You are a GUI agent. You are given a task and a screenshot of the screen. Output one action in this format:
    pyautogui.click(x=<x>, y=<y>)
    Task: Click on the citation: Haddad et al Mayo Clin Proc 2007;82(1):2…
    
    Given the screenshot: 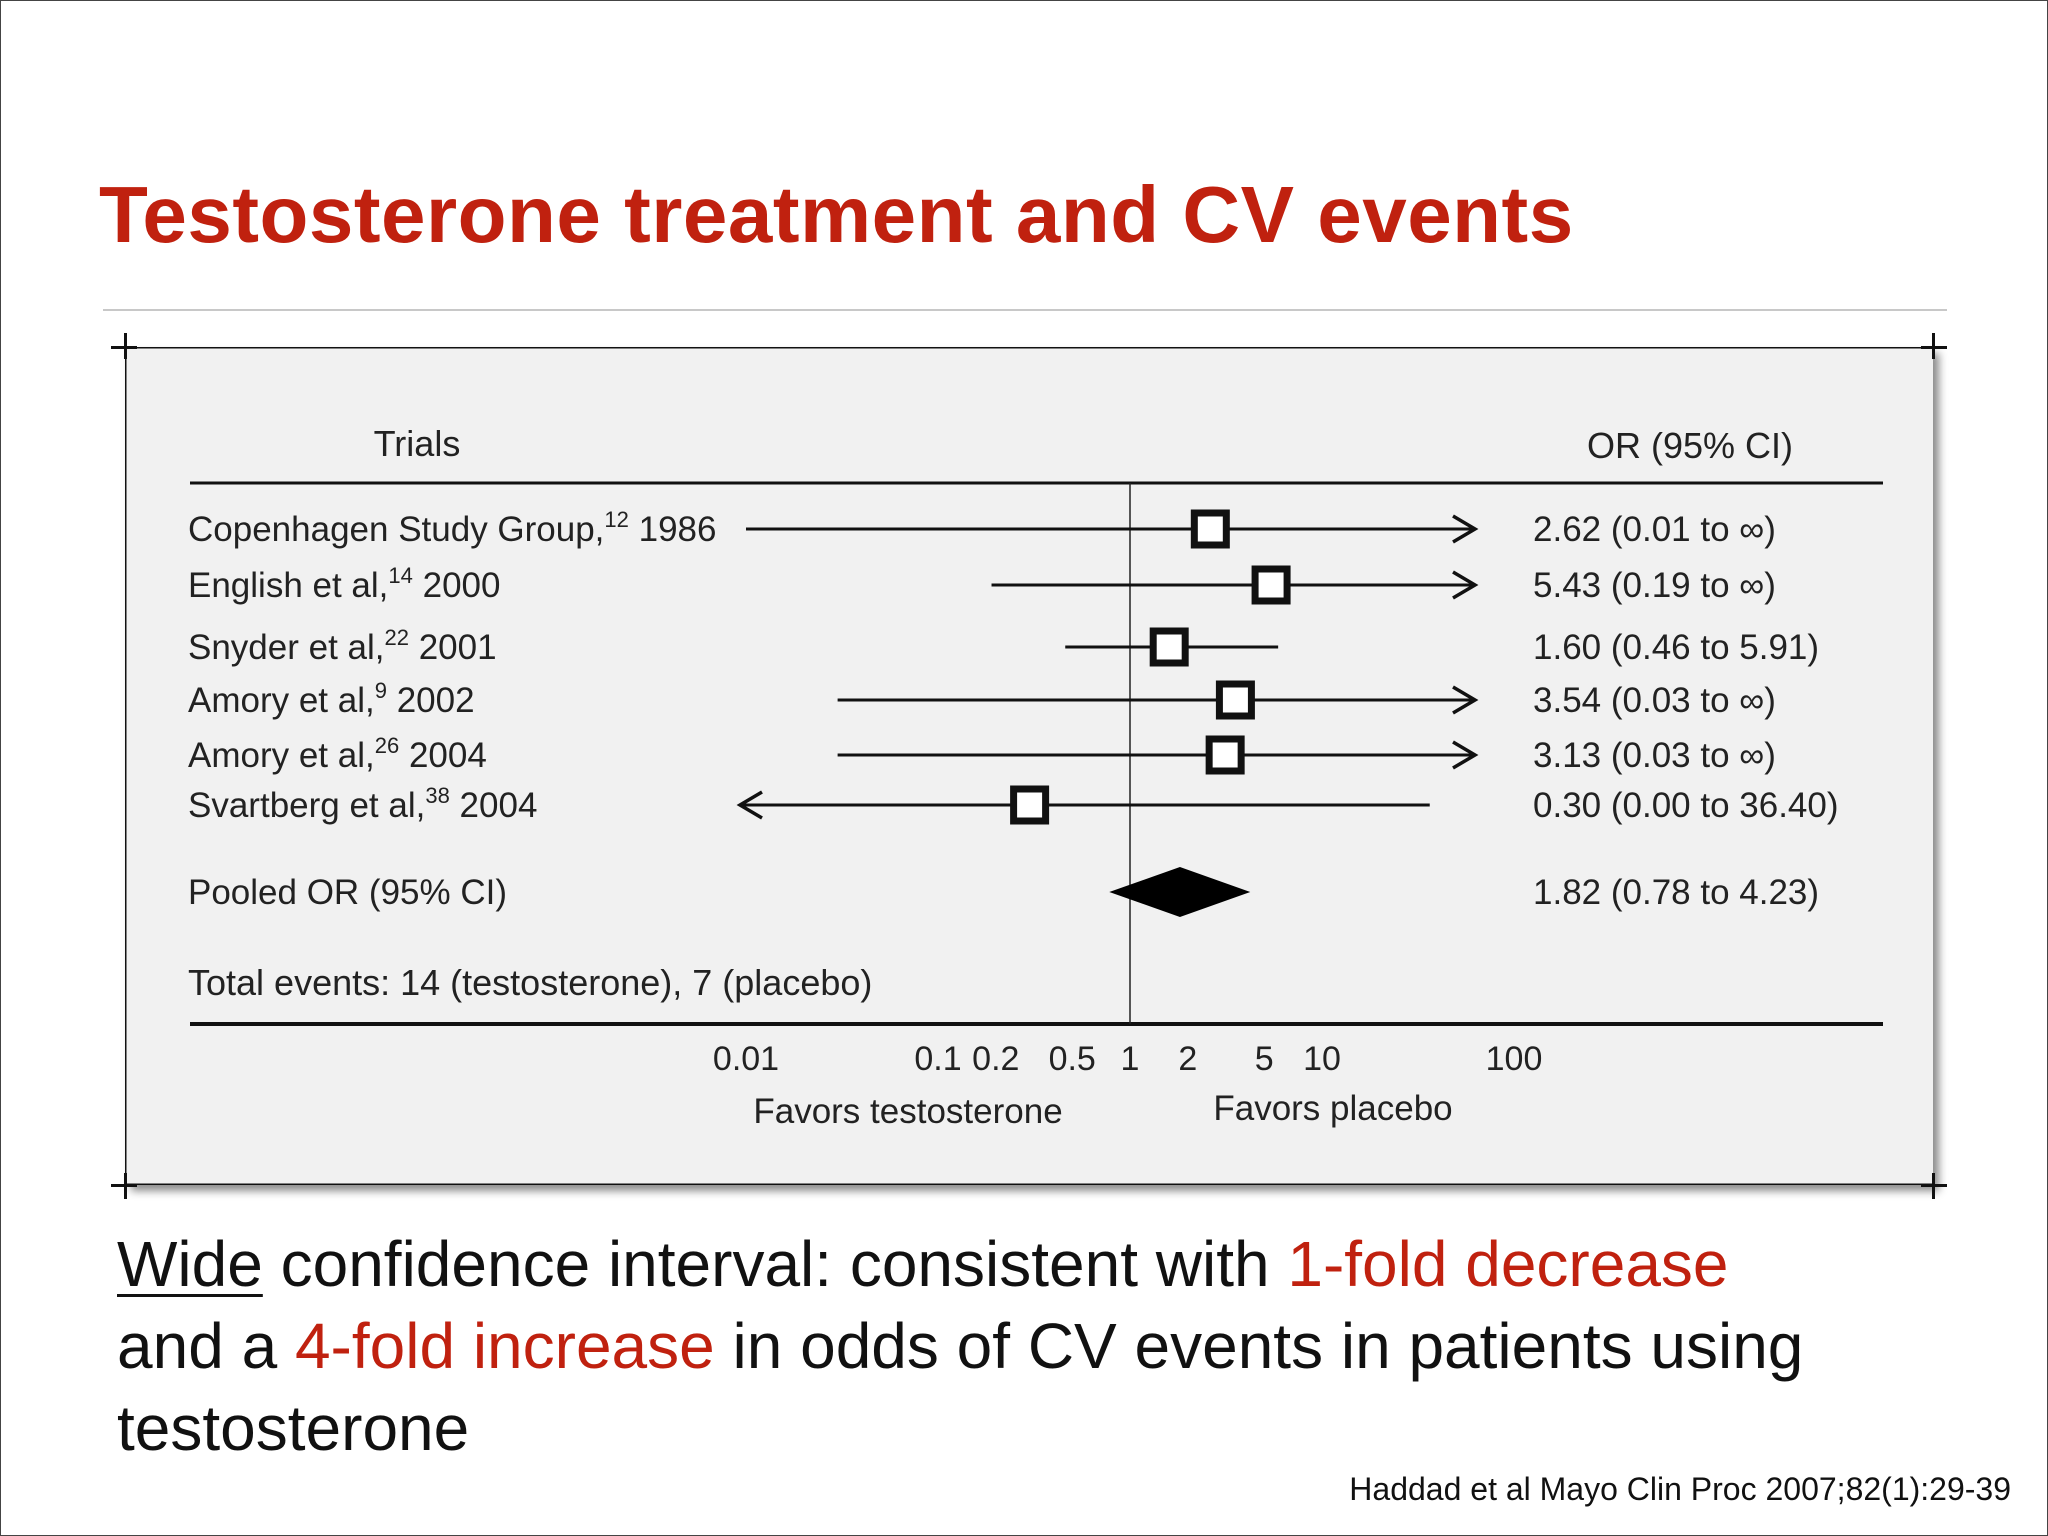 What is the action you would take?
    pyautogui.click(x=1680, y=1489)
    